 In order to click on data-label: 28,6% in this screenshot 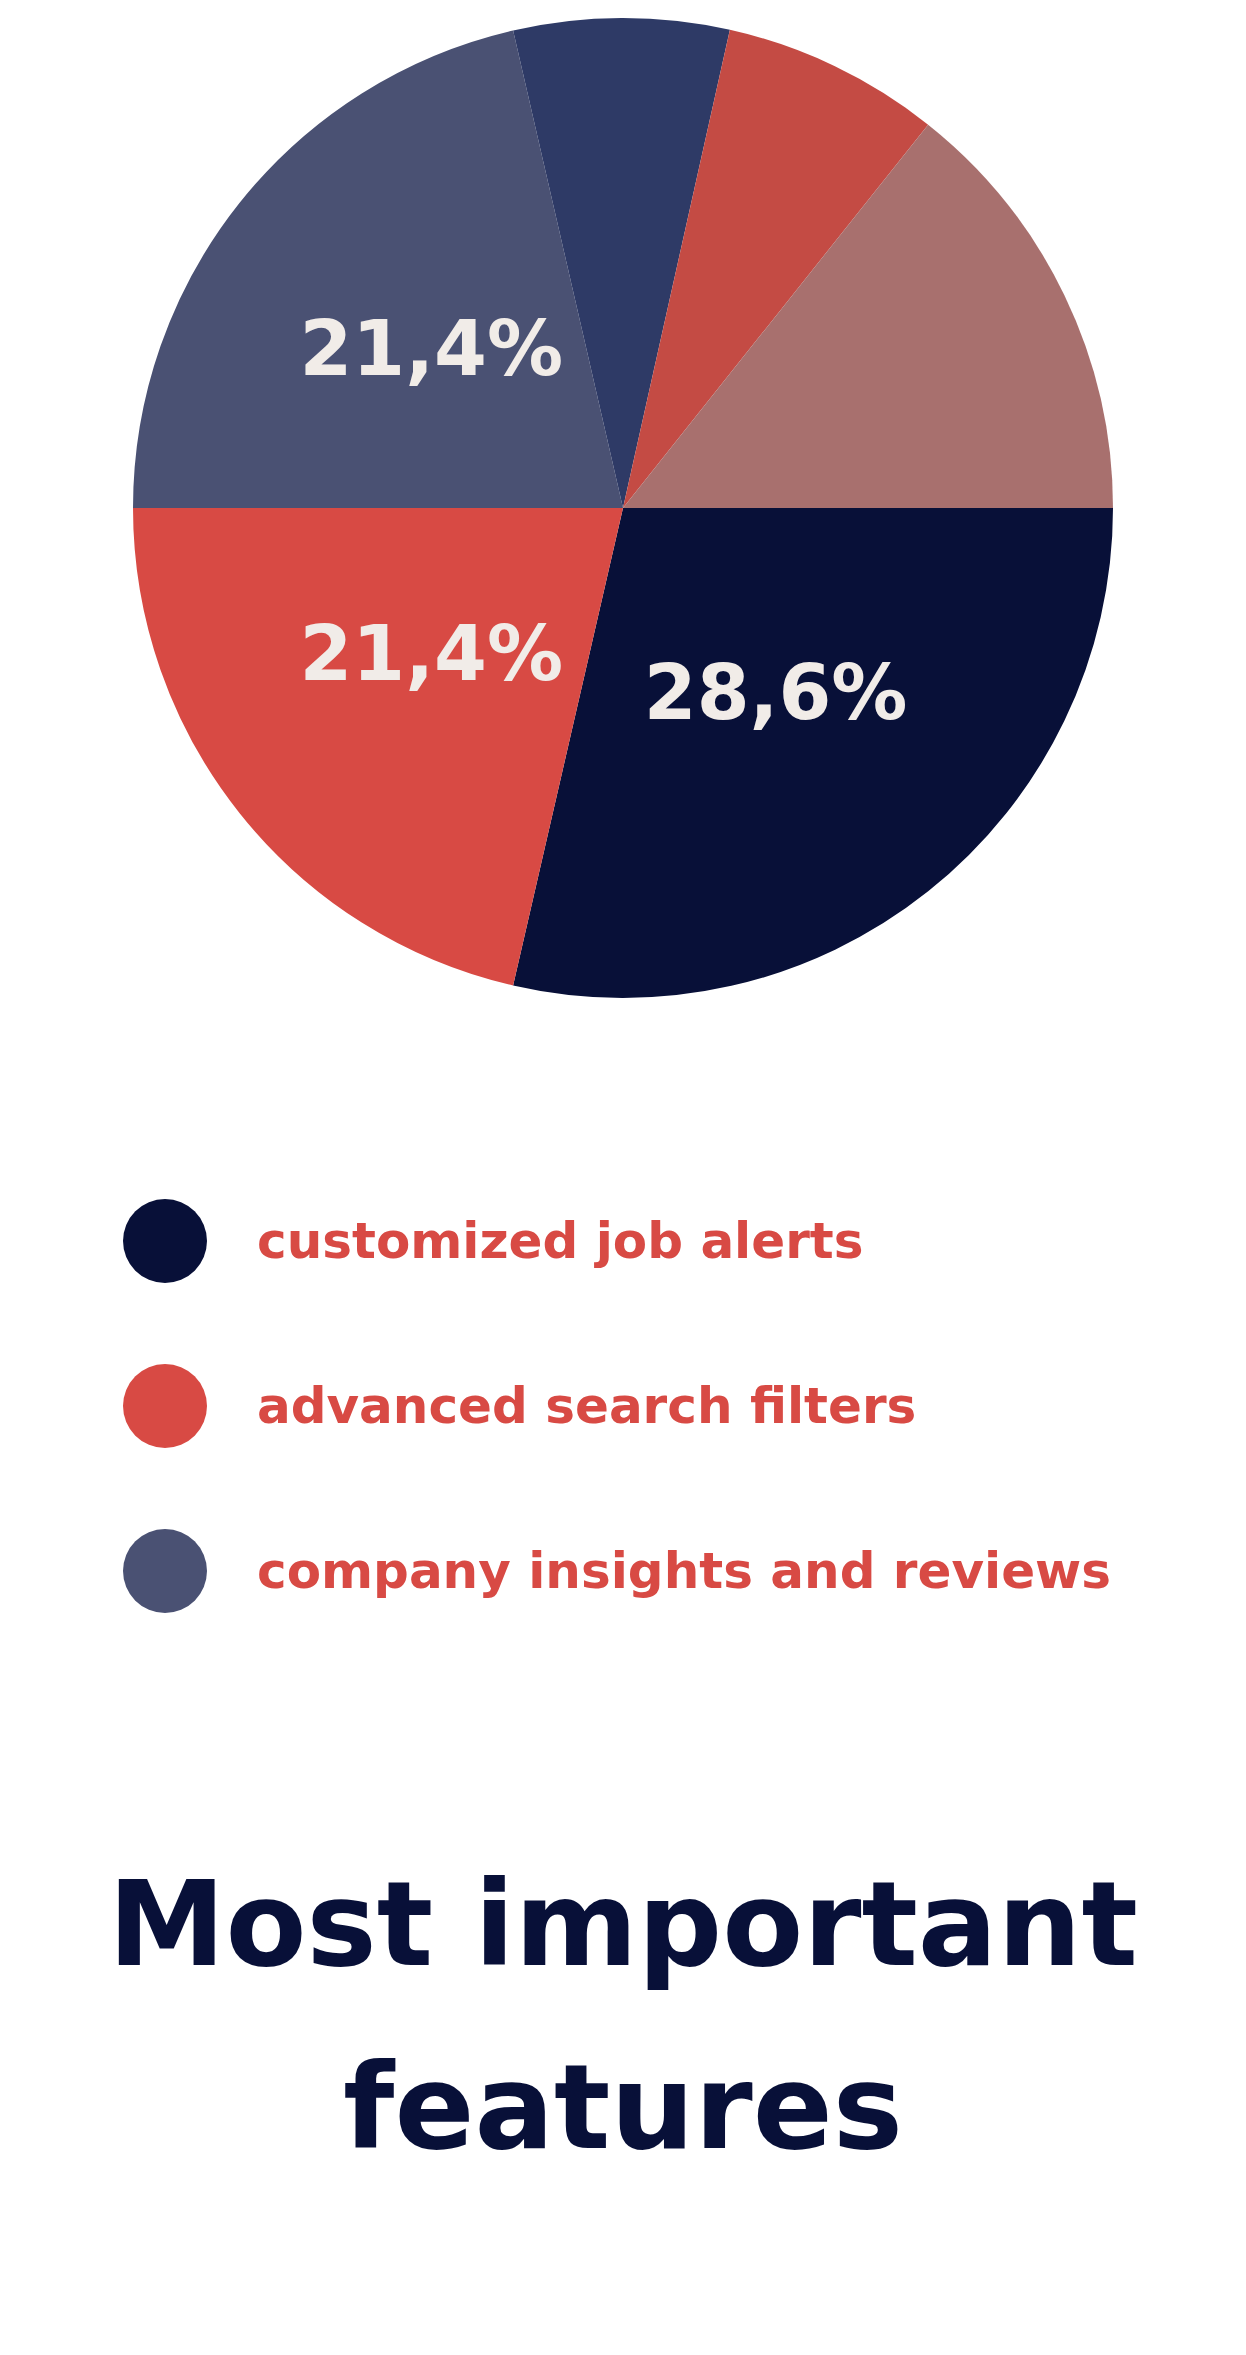, I will do `click(775, 693)`.